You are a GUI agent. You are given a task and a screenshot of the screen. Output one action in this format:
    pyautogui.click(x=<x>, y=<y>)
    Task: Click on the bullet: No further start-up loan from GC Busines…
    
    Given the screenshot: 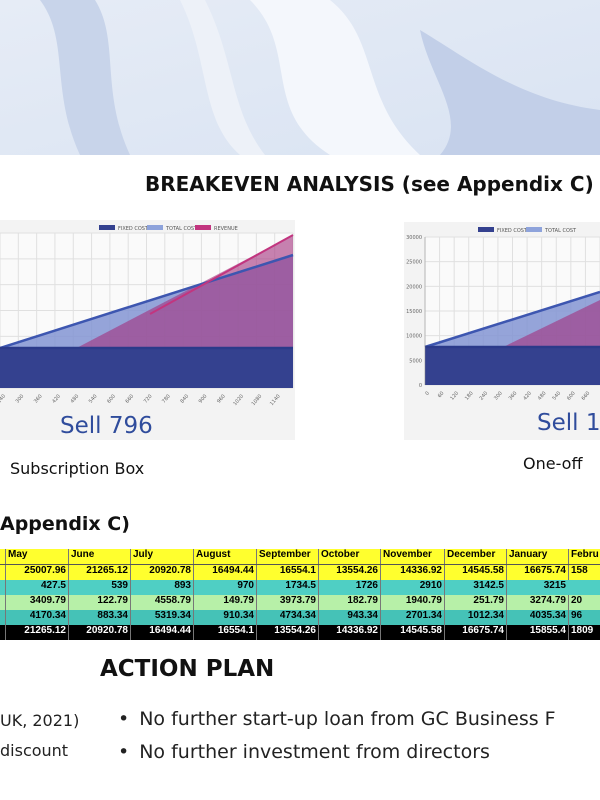 What is the action you would take?
    pyautogui.click(x=336, y=719)
    